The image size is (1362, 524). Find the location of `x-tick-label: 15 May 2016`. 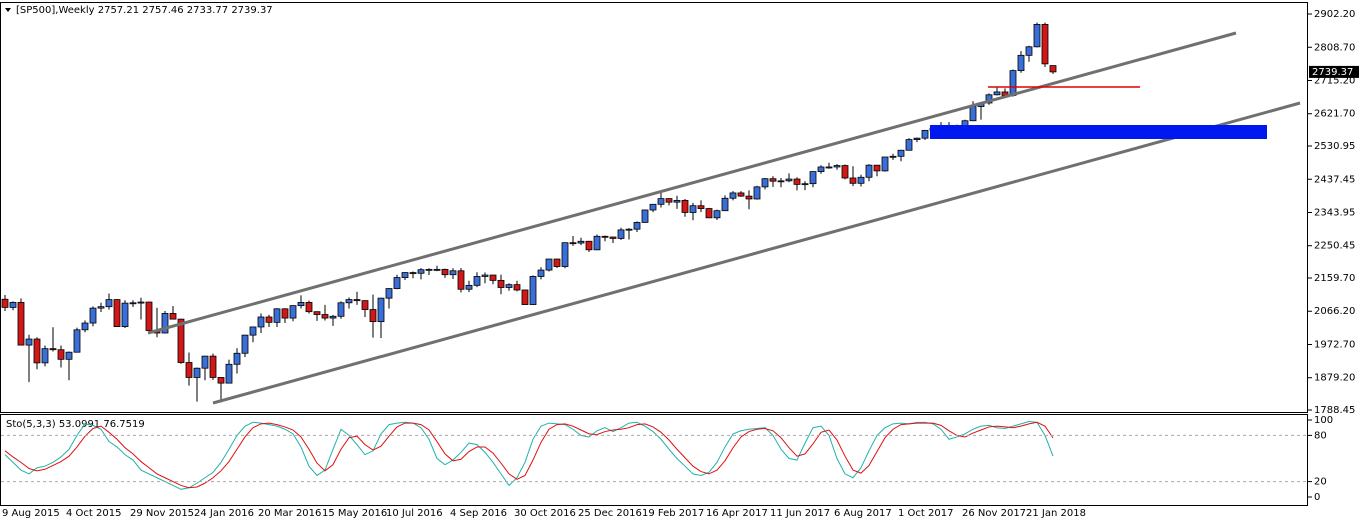

x-tick-label: 15 May 2016 is located at coordinates (354, 513).